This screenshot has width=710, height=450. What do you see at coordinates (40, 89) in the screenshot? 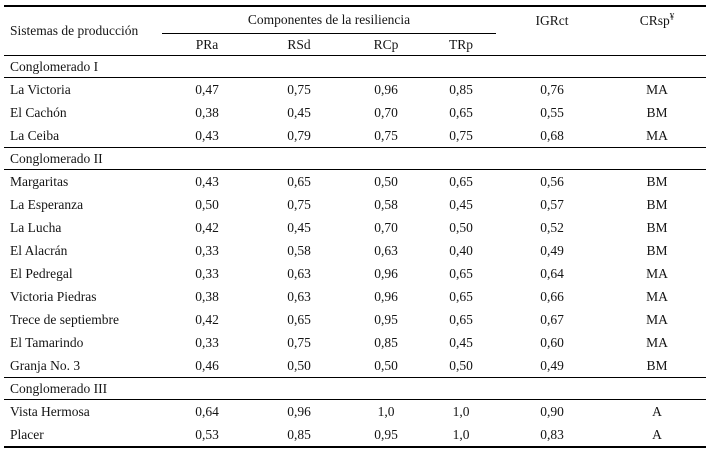
I see `system-name-cell: La Victoria` at bounding box center [40, 89].